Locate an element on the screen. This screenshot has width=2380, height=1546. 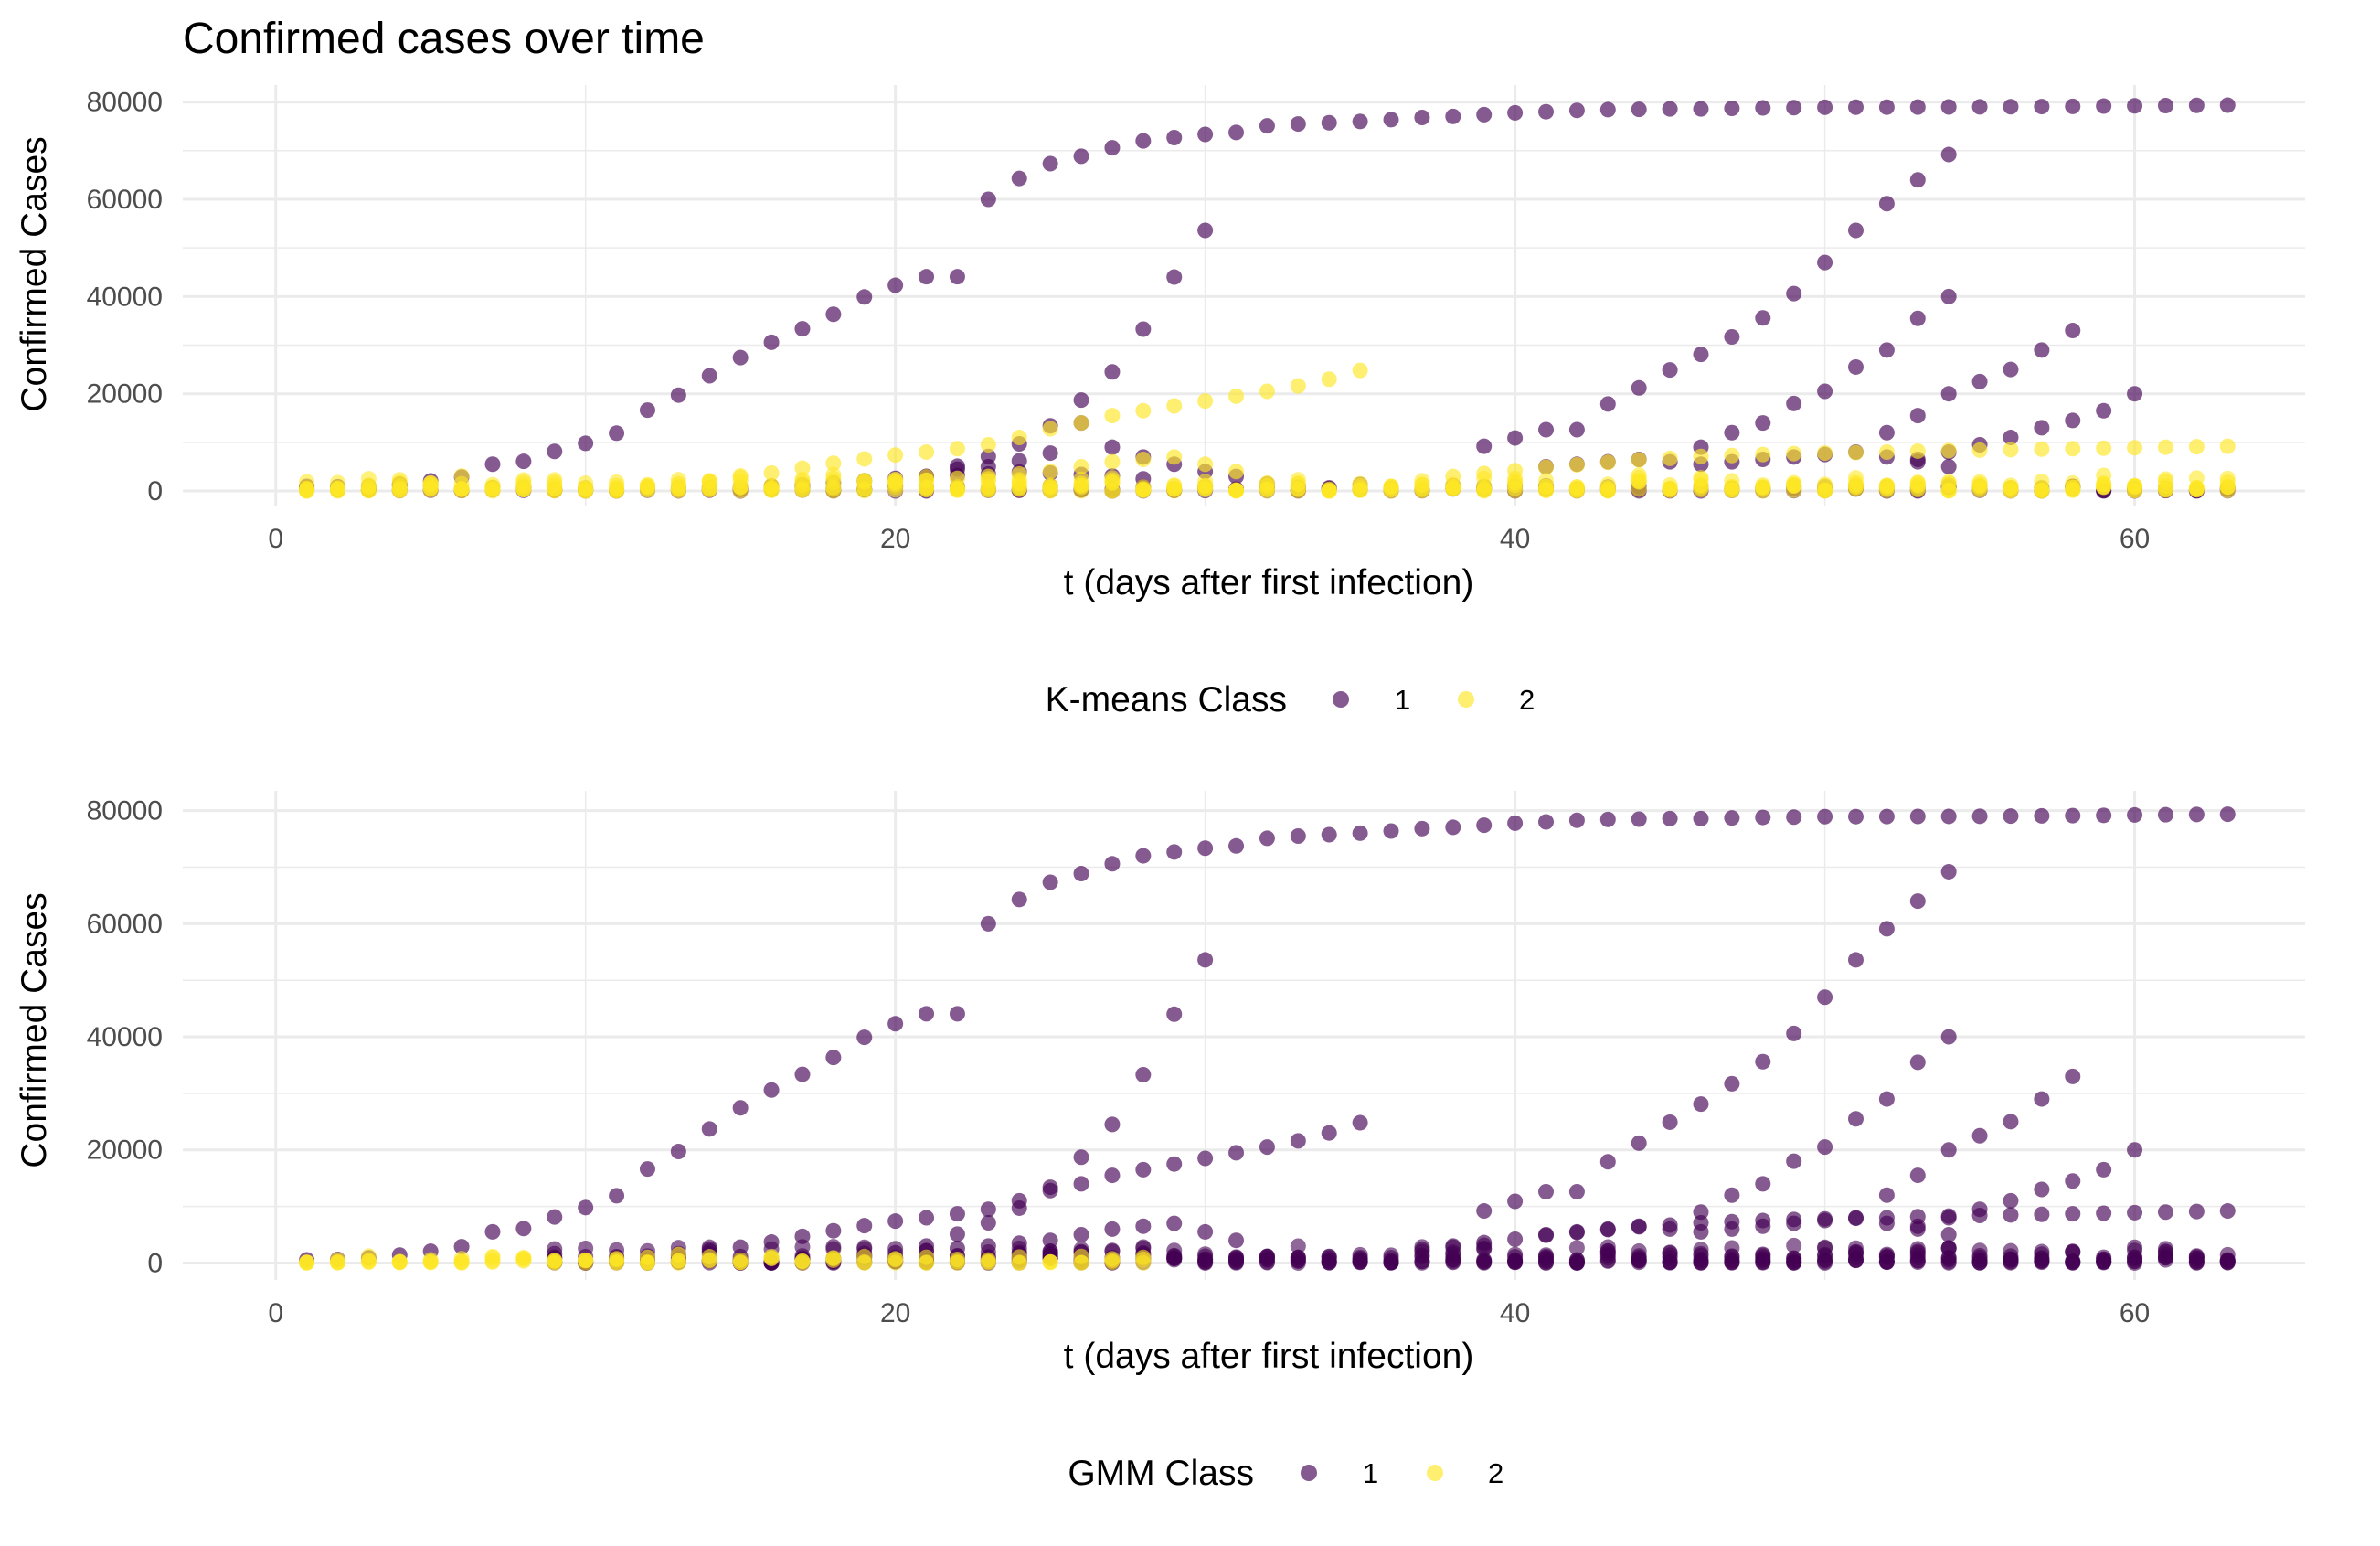
gmm-y-tick-label: 80000 is located at coordinates (125, 811).